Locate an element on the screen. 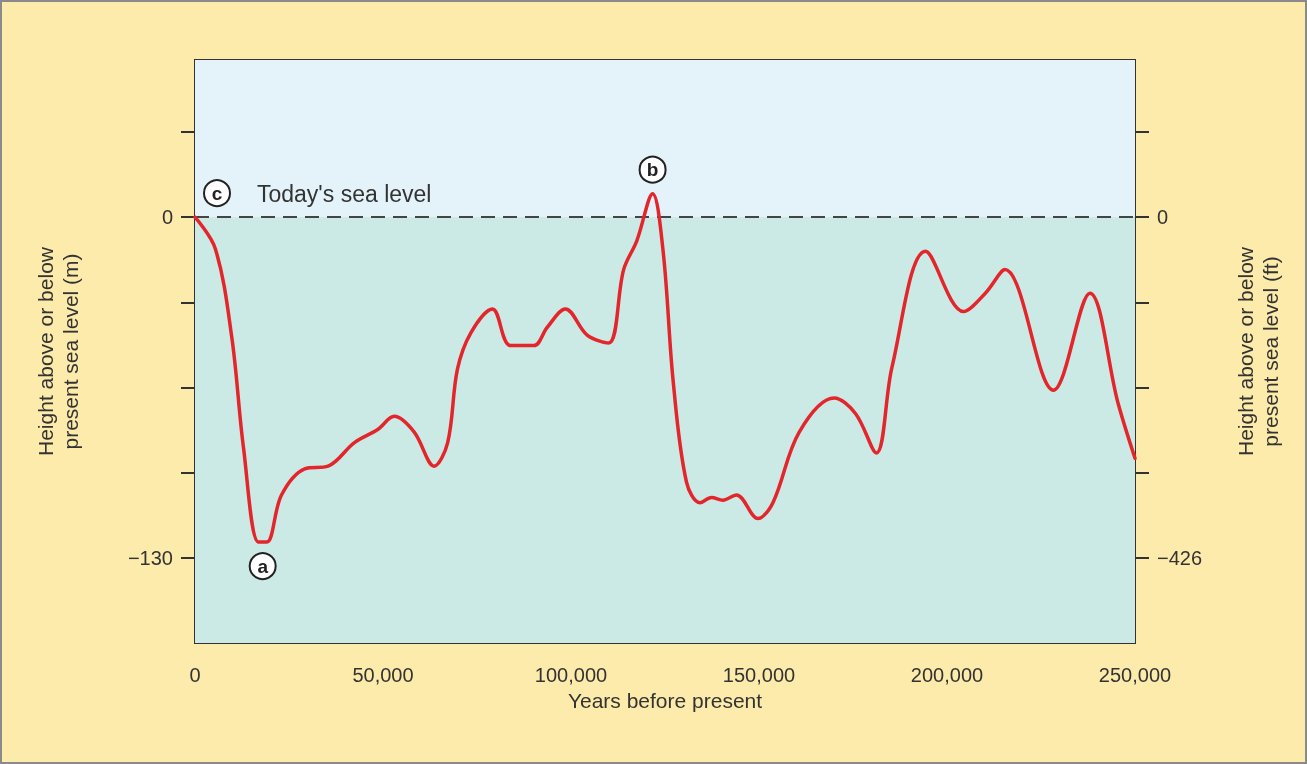  y2-tick-label: −426 is located at coordinates (1180, 557).